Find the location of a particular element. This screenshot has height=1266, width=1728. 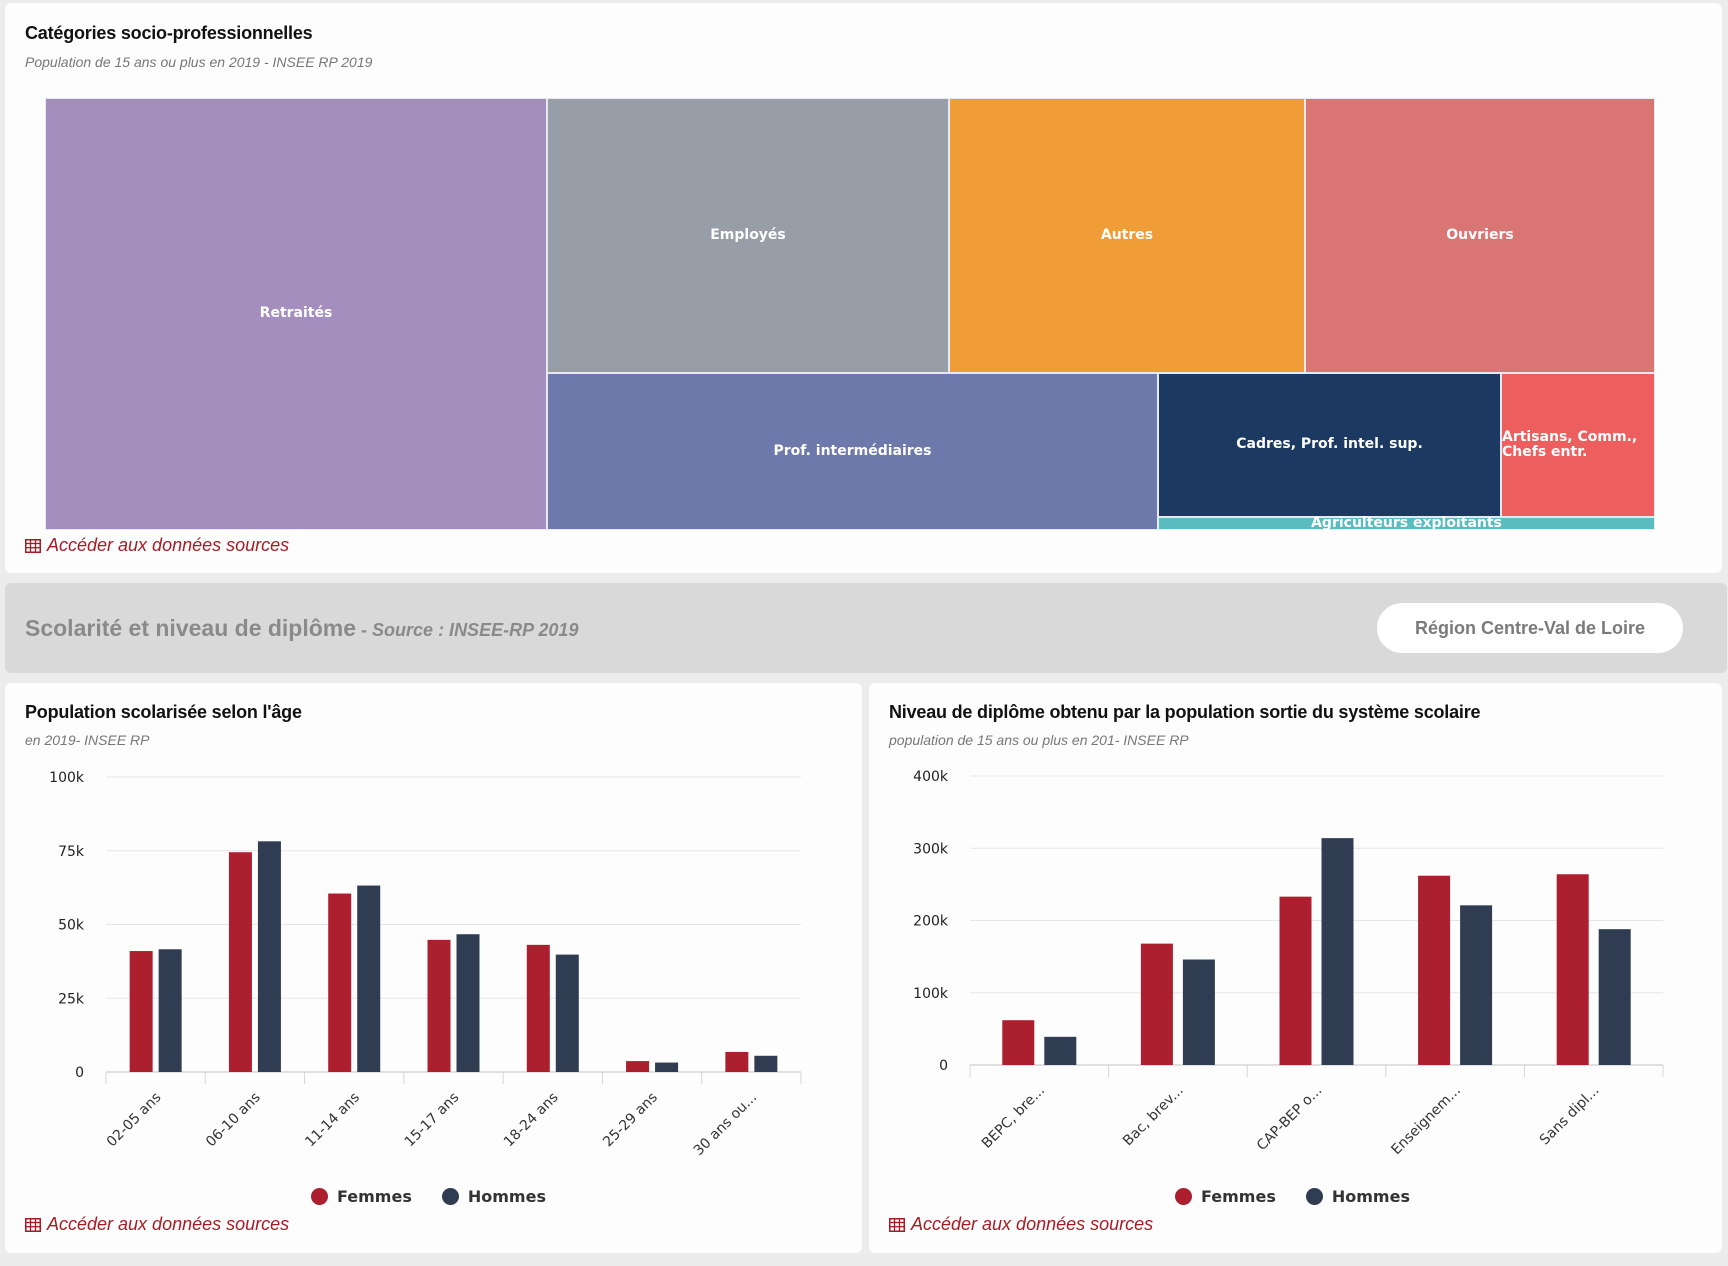

treemap-cell: Employés is located at coordinates (748, 235).